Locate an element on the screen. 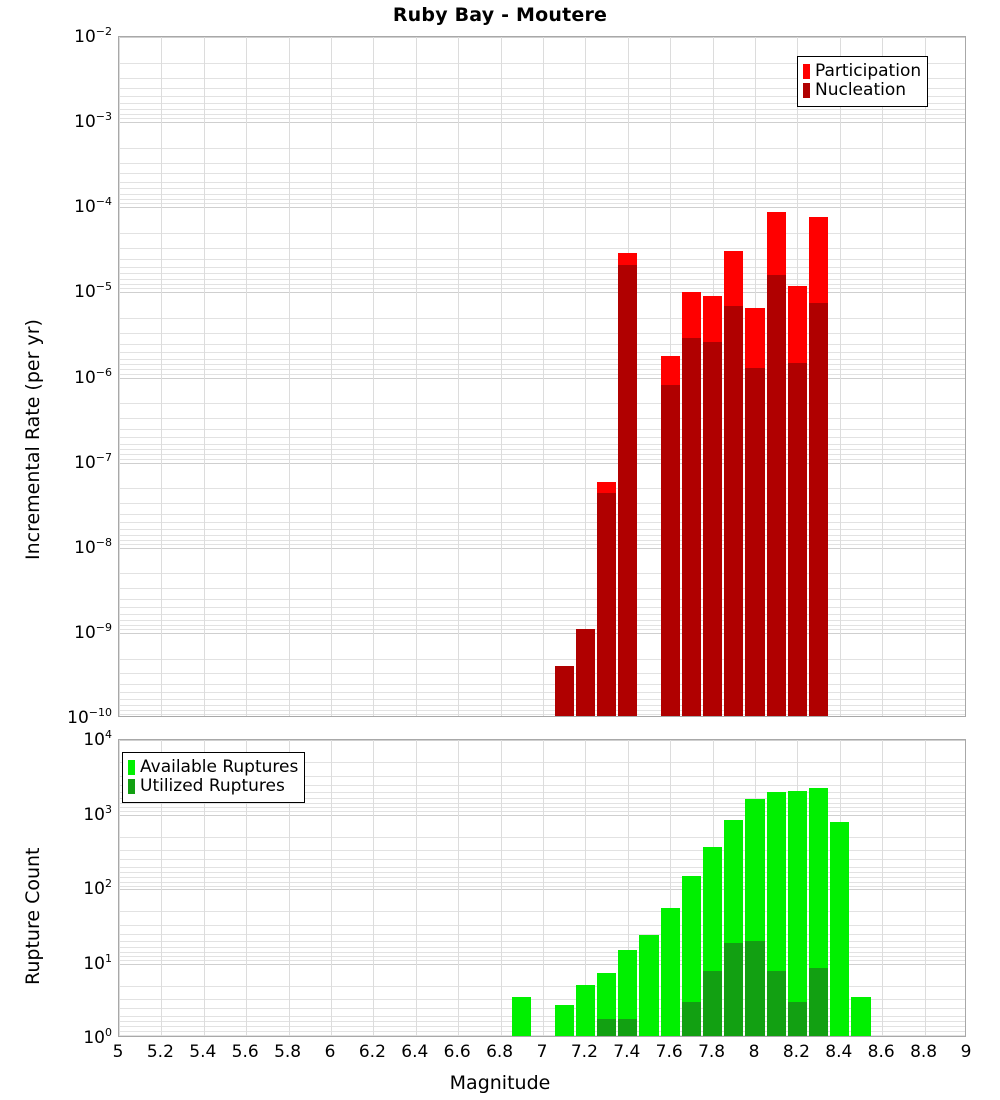 This screenshot has width=1000, height=1100. magnitude-tick: 7.8 is located at coordinates (712, 1052).